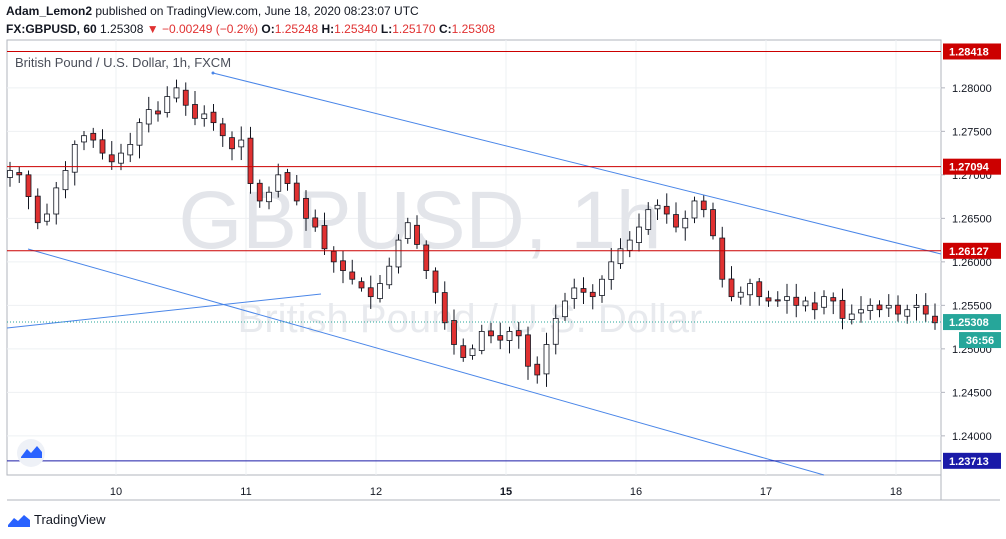 The width and height of the screenshot is (1006, 539). Describe the element at coordinates (969, 252) in the screenshot. I see `level-badge-label: 1.26127` at that location.